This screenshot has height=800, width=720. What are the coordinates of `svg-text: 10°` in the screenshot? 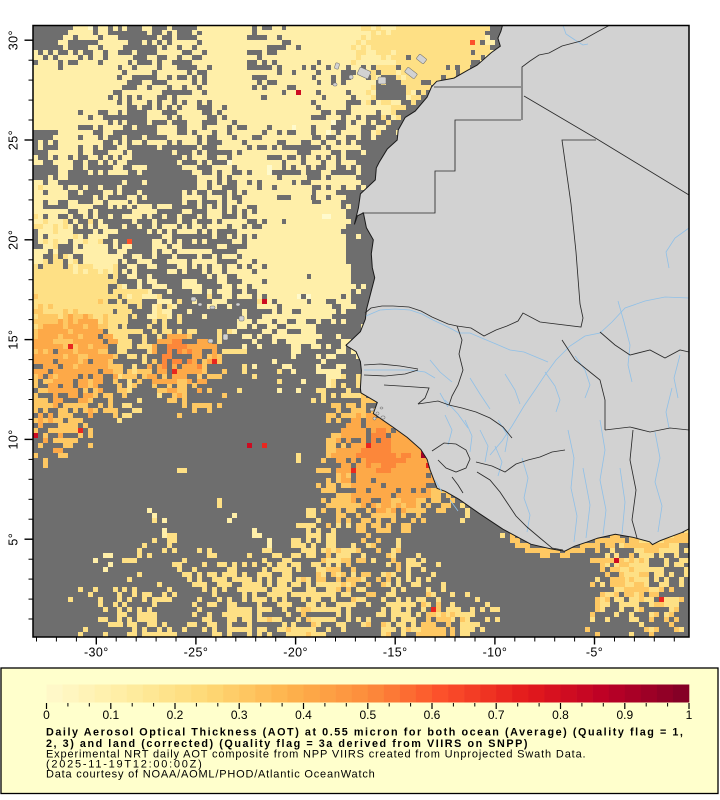 It's located at (13, 439).